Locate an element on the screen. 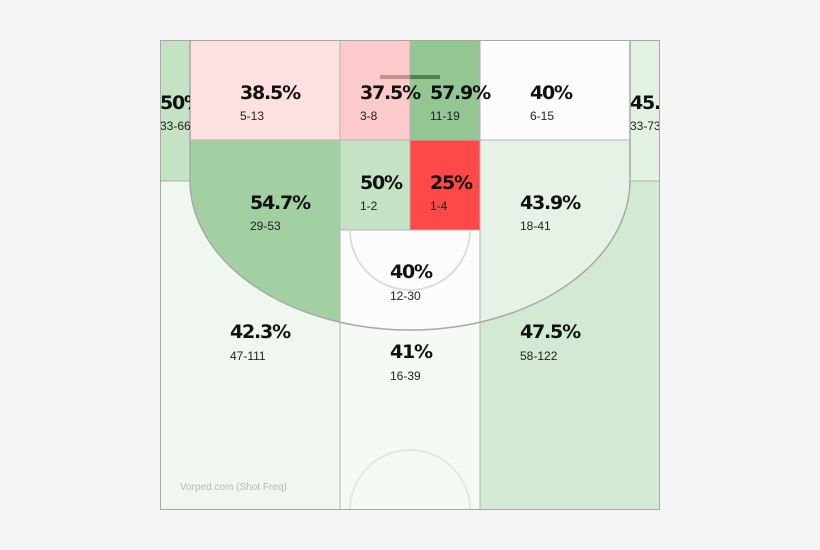 The width and height of the screenshot is (820, 550). zone-count-paint-left-low: 3-8 is located at coordinates (369, 116).